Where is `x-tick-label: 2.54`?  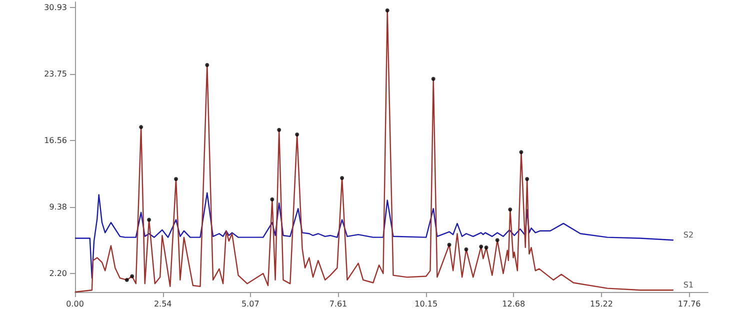 x-tick-label: 2.54 is located at coordinates (163, 304).